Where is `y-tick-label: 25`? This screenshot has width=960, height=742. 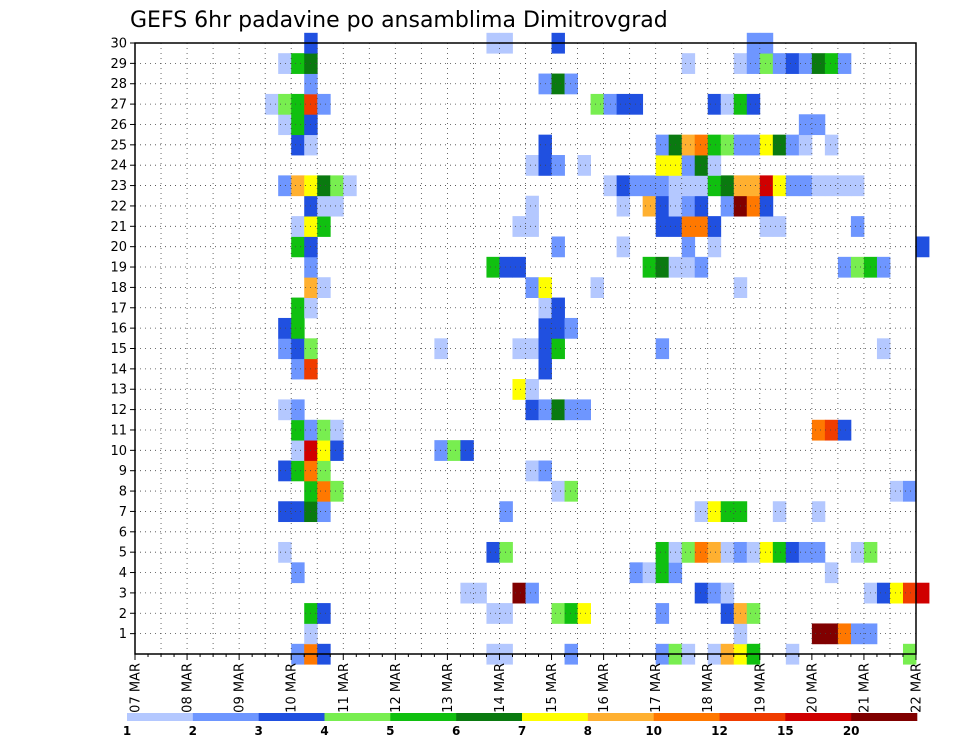
y-tick-label: 25 is located at coordinates (118, 145).